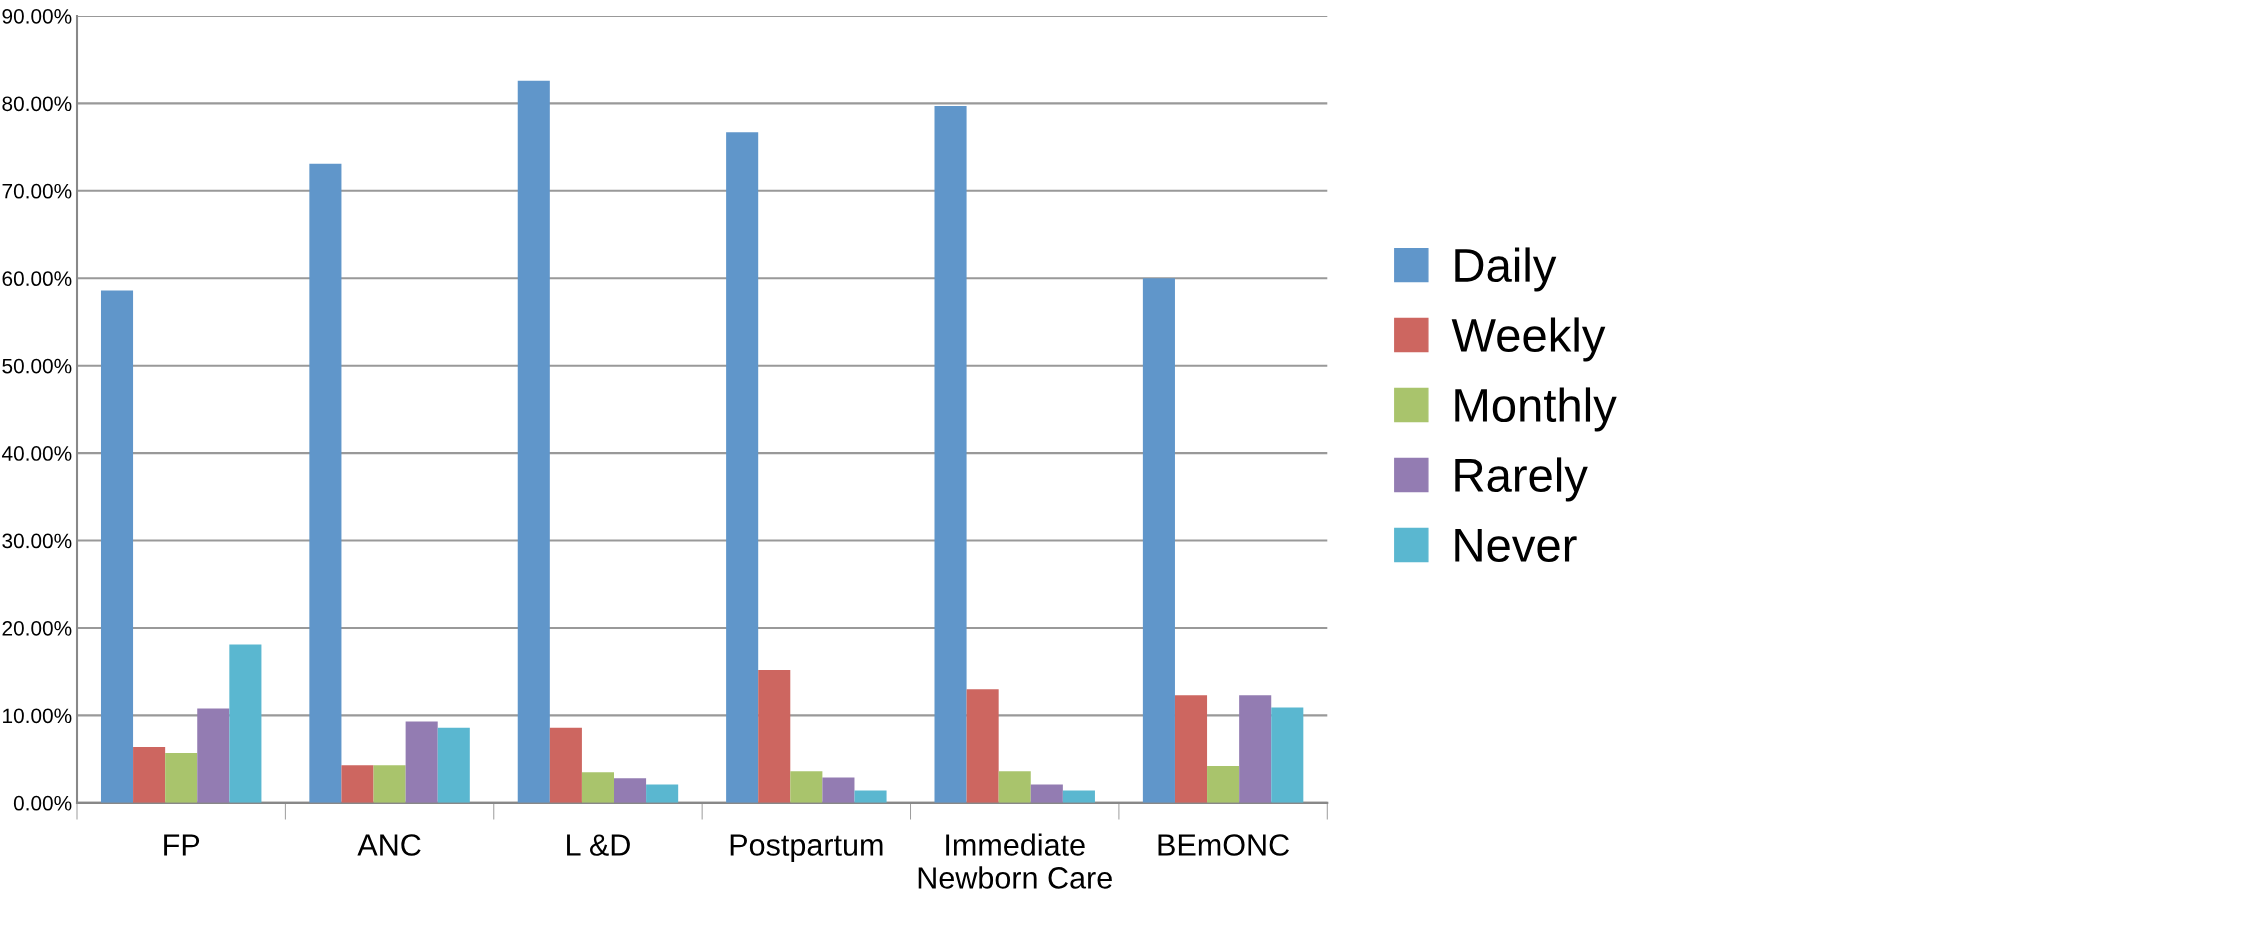 The image size is (2265, 939). What do you see at coordinates (1015, 861) in the screenshot?
I see `x-tick-label: Immediate Newborn Care` at bounding box center [1015, 861].